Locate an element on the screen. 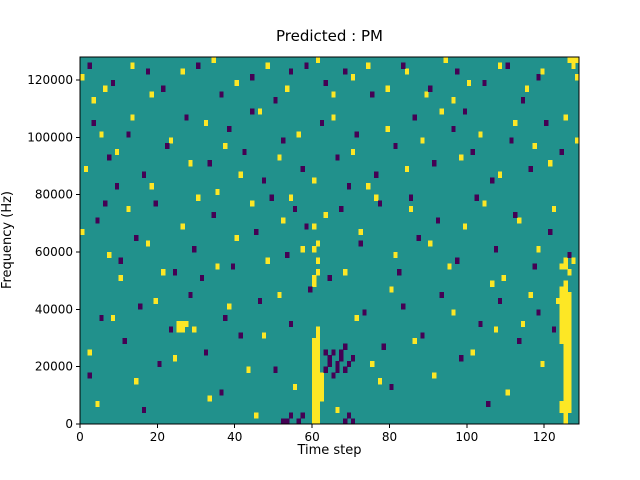 This screenshot has width=640, height=480. y-axis-label: Frequency (Hz) is located at coordinates (7, 240).